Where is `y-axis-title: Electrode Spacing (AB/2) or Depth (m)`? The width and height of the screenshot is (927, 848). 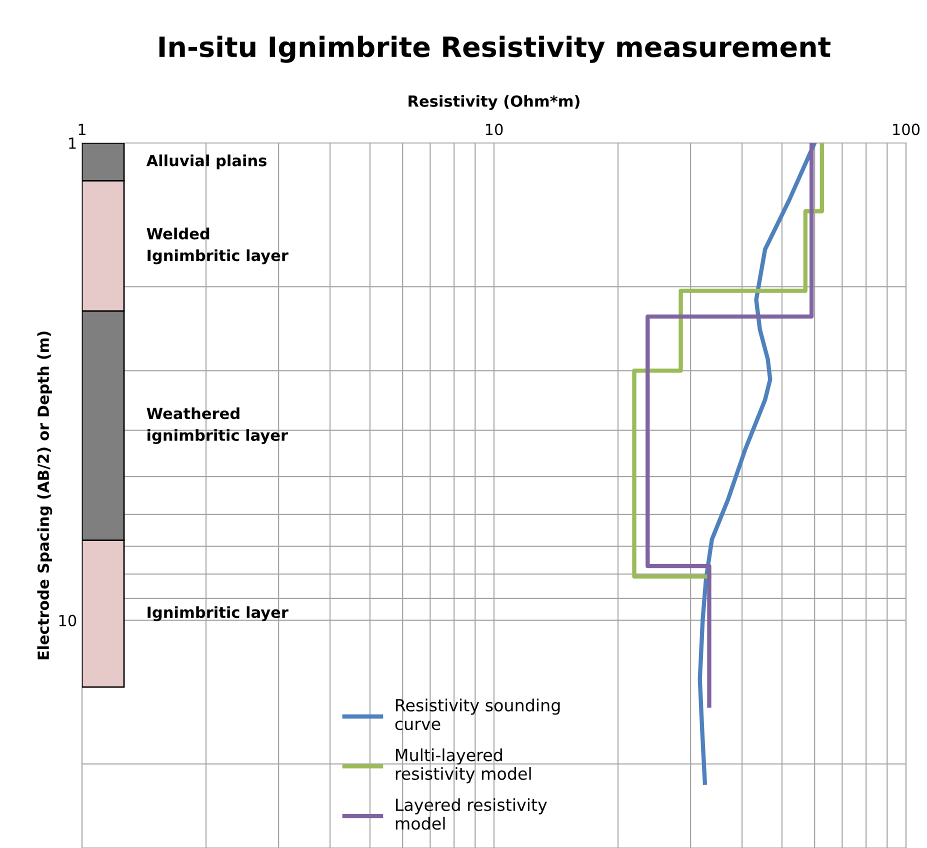
y-axis-title: Electrode Spacing (AB/2) or Depth (m) is located at coordinates (44, 496).